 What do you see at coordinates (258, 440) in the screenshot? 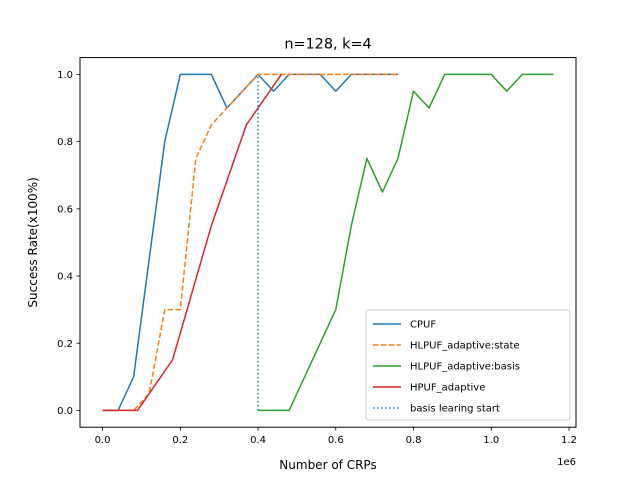
I see `x-tick-label: 0.4` at bounding box center [258, 440].